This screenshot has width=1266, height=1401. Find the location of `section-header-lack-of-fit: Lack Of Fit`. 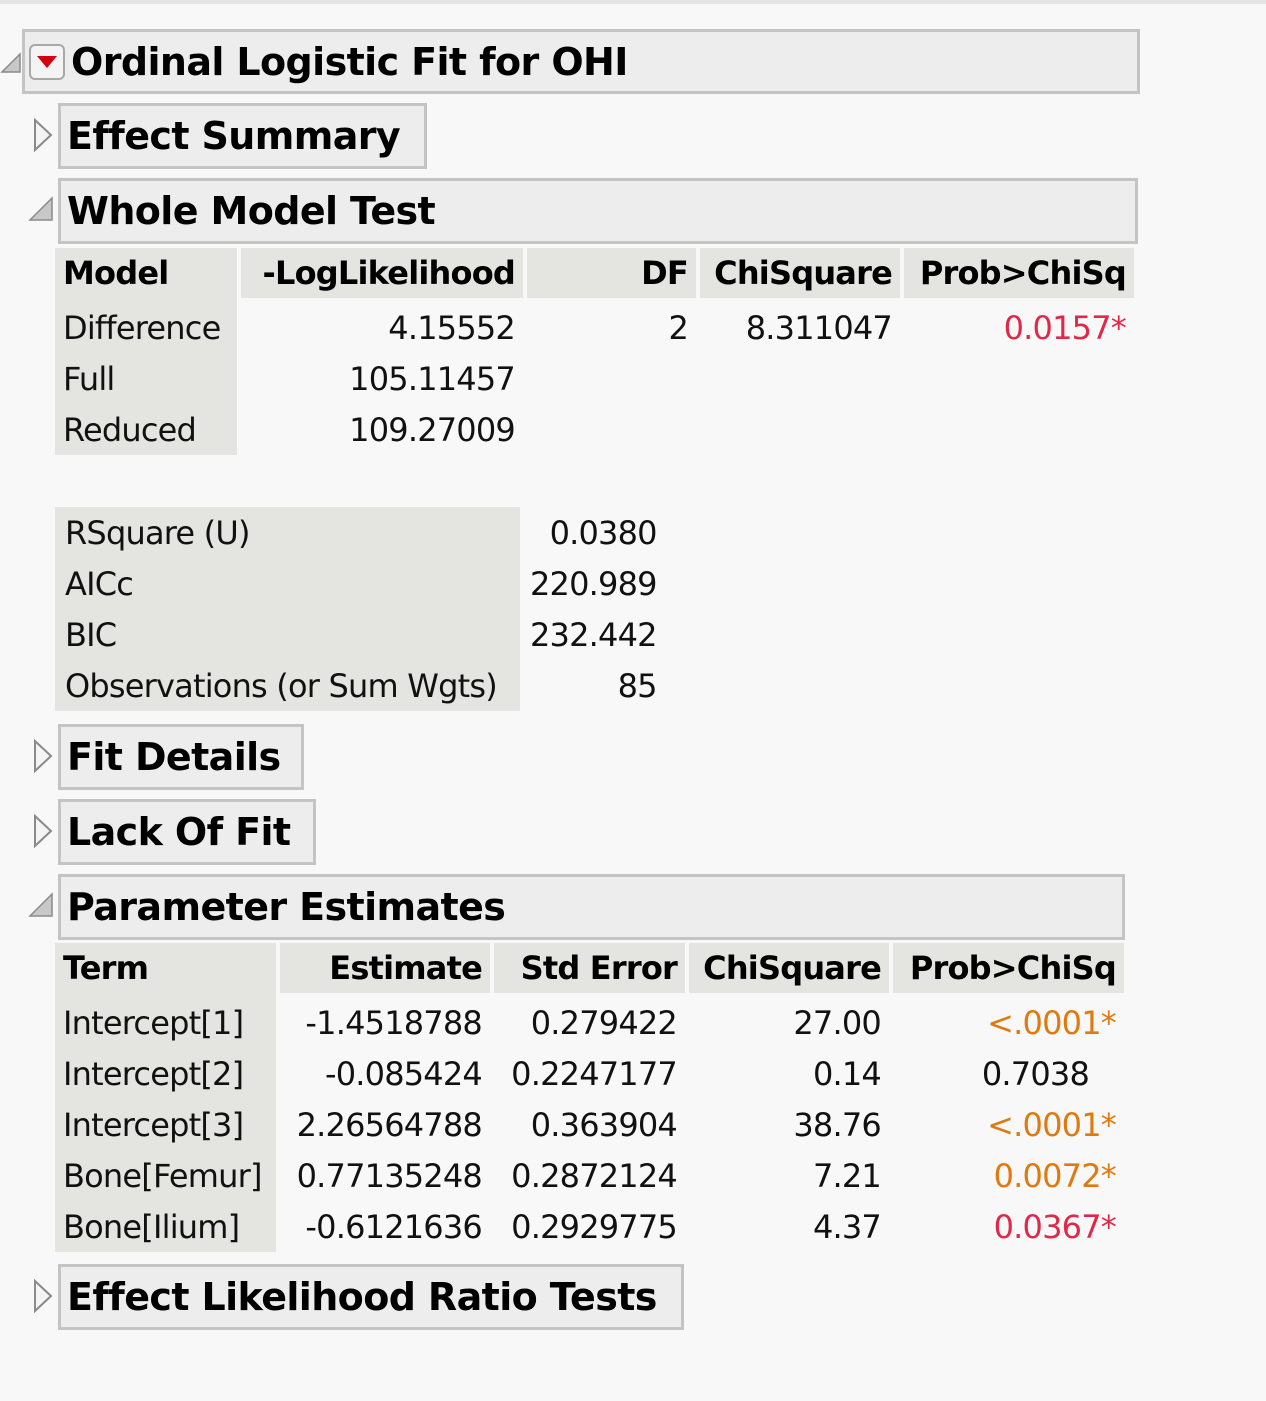

section-header-lack-of-fit: Lack Of Fit is located at coordinates (187, 832).